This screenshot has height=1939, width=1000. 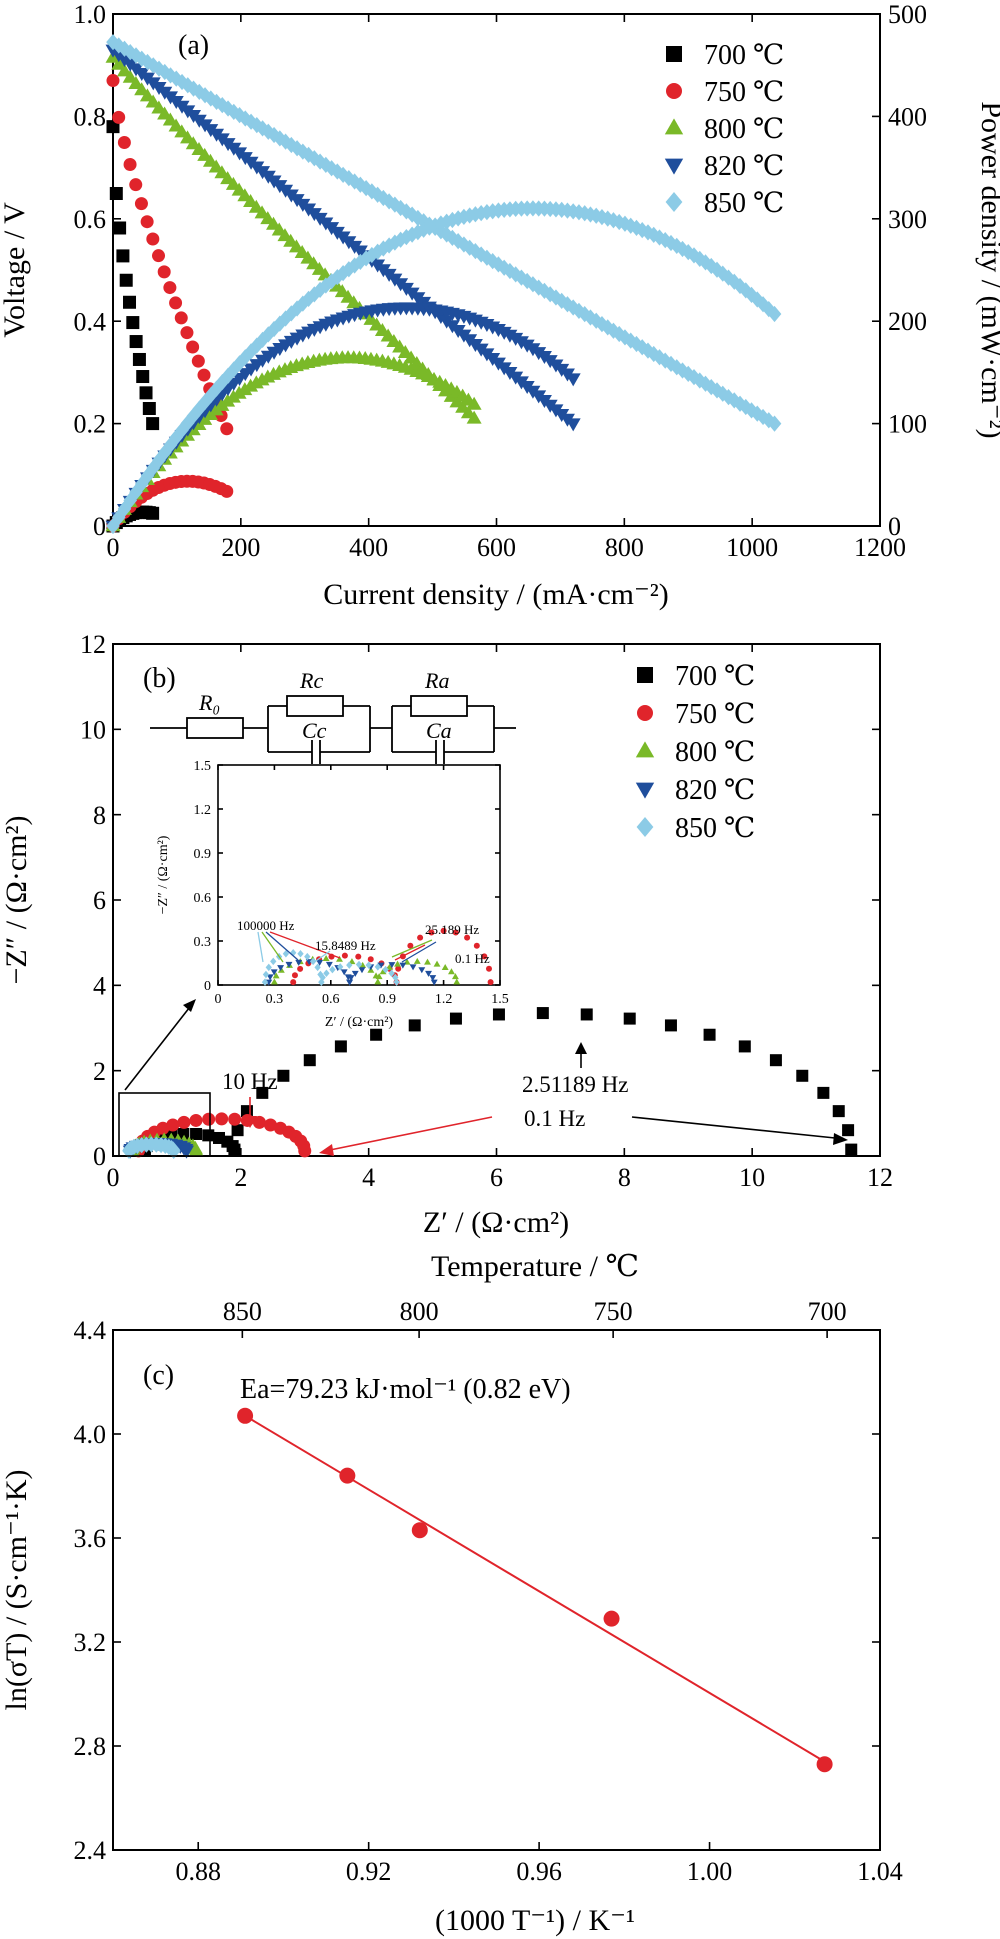 What do you see at coordinates (575, 1084) in the screenshot?
I see `annotation-2-51189hz: 2.51189 Hz` at bounding box center [575, 1084].